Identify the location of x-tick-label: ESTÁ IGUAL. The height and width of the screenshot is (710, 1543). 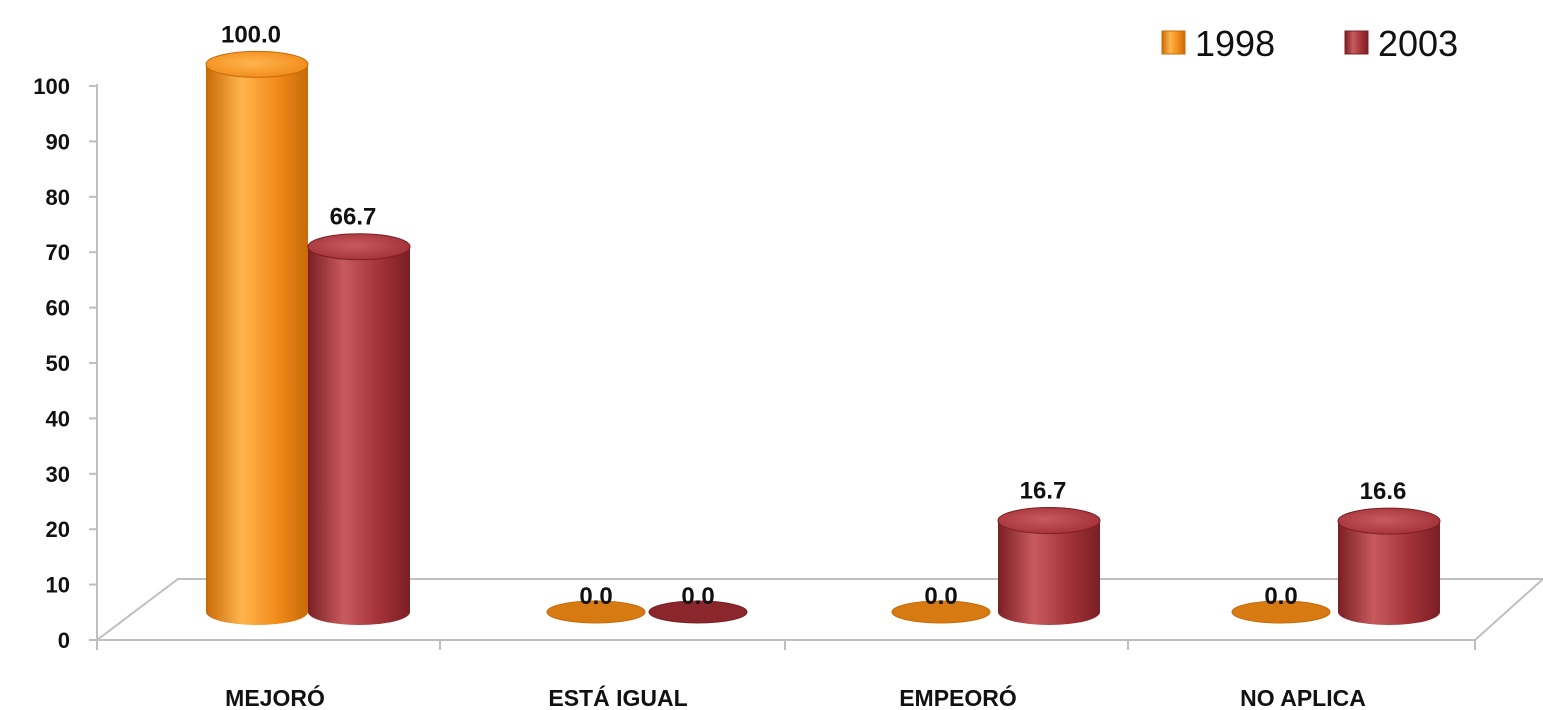
(617, 697).